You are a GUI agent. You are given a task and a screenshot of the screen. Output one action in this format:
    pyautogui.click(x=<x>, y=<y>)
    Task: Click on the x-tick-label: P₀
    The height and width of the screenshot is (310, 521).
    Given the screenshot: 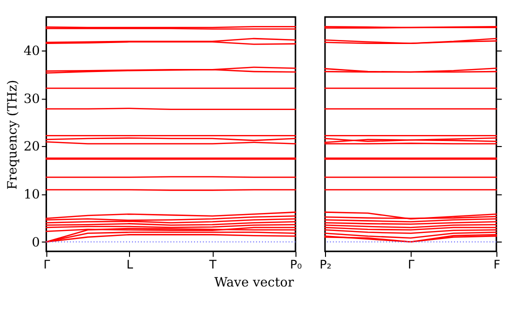 What is the action you would take?
    pyautogui.click(x=296, y=265)
    